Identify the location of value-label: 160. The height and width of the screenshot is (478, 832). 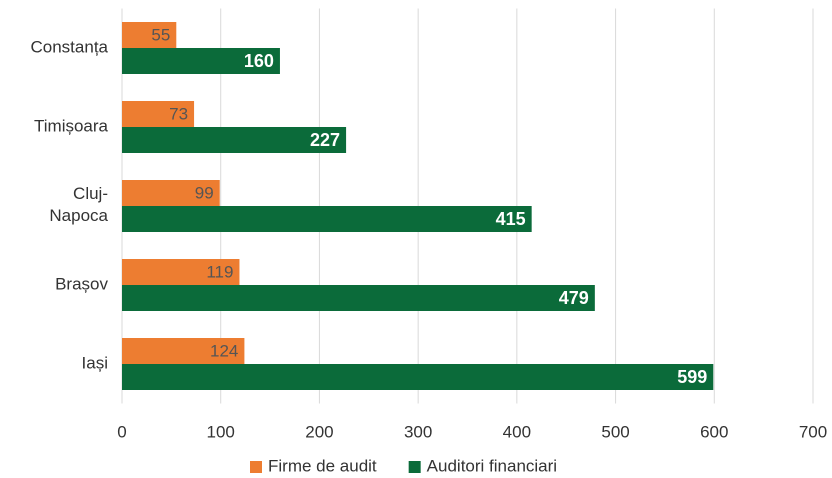
(259, 61).